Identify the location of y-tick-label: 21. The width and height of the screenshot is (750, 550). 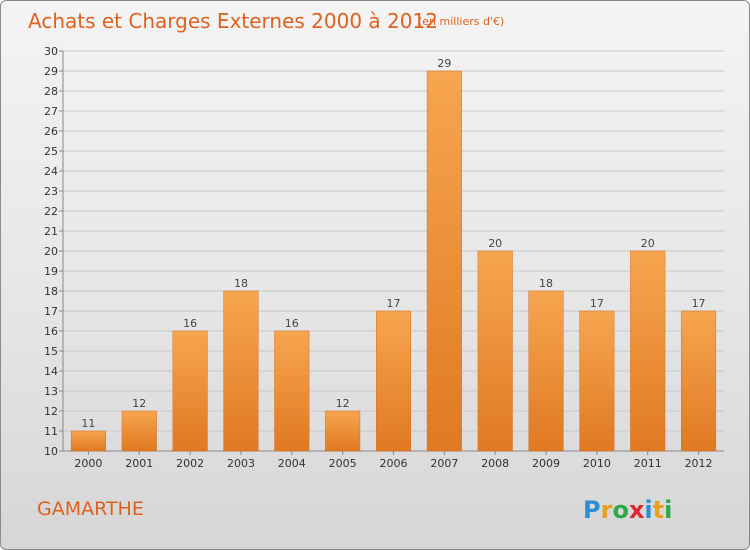
(51, 231).